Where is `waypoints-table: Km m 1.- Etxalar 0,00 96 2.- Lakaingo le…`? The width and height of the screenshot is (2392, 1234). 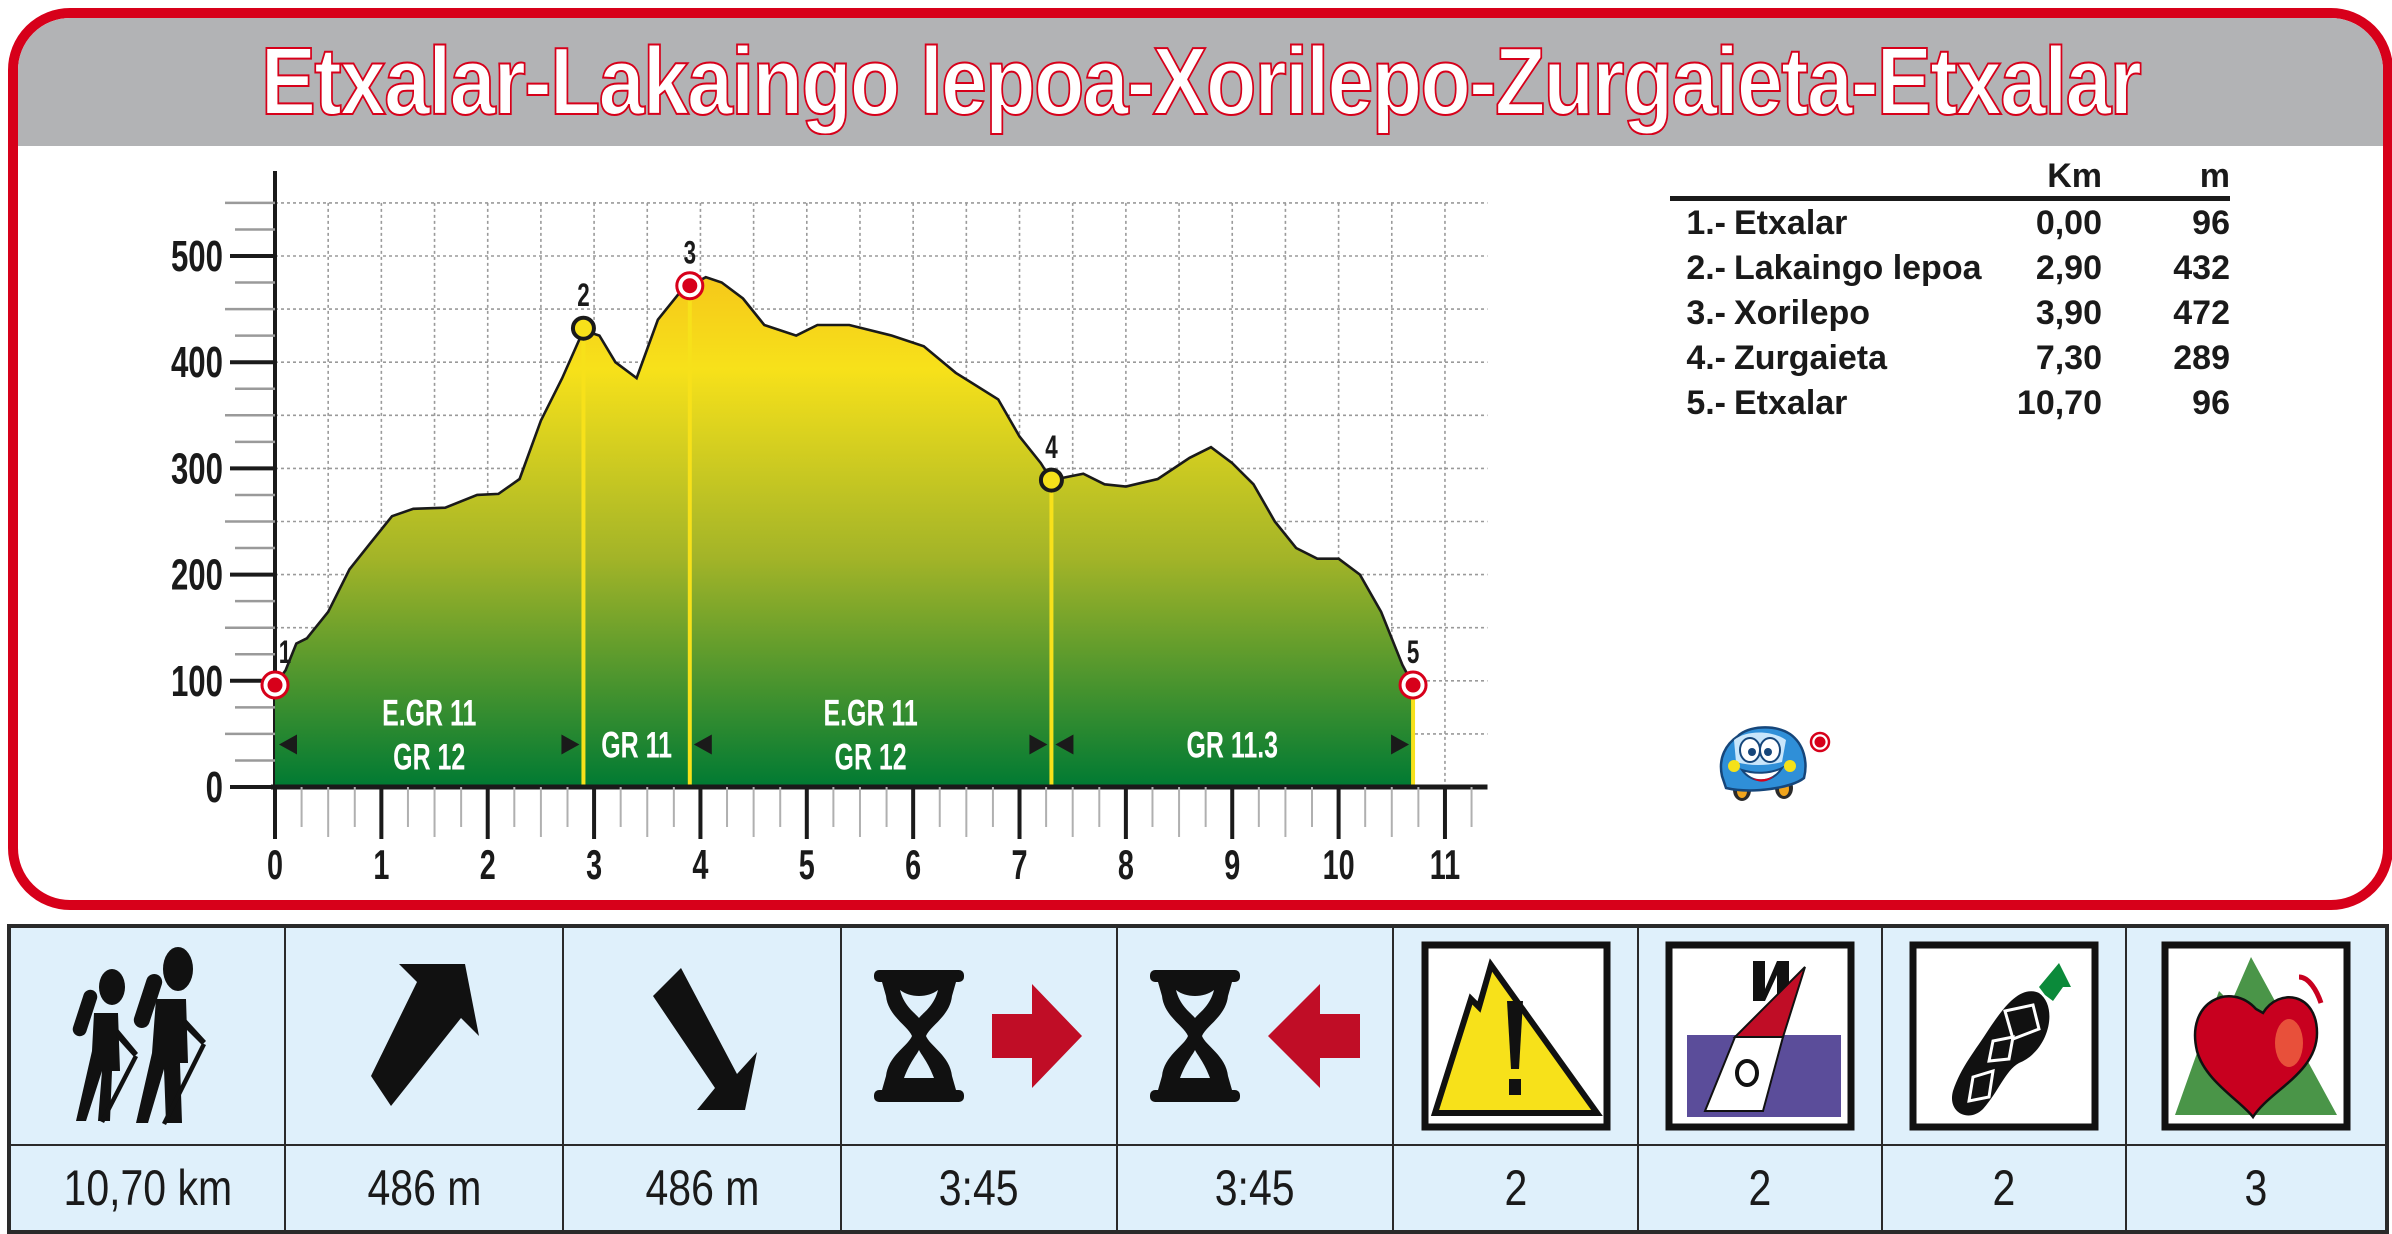
waypoints-table: Km m 1.- Etxalar 0,00 96 2.- Lakaingo le… is located at coordinates (1950, 288).